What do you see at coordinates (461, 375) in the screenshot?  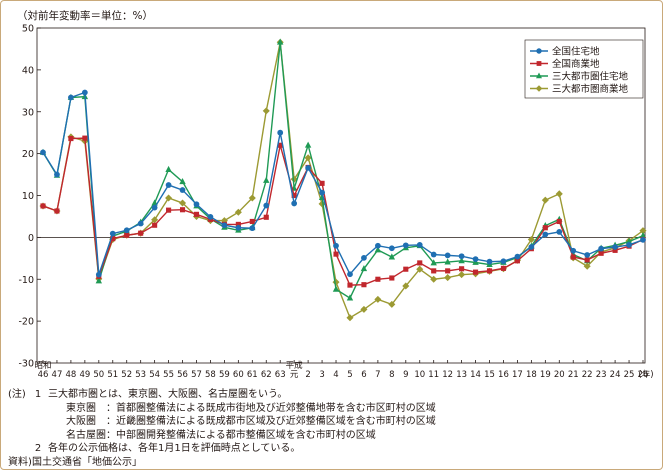 I see `x-tick-label: 13` at bounding box center [461, 375].